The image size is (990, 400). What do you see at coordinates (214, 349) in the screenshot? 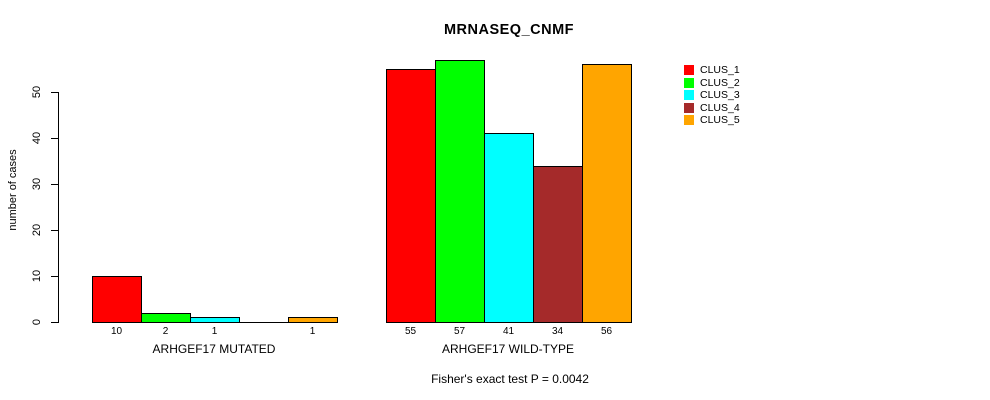
I see `x-group-label-mutated: ARHGEF17 MUTATED` at bounding box center [214, 349].